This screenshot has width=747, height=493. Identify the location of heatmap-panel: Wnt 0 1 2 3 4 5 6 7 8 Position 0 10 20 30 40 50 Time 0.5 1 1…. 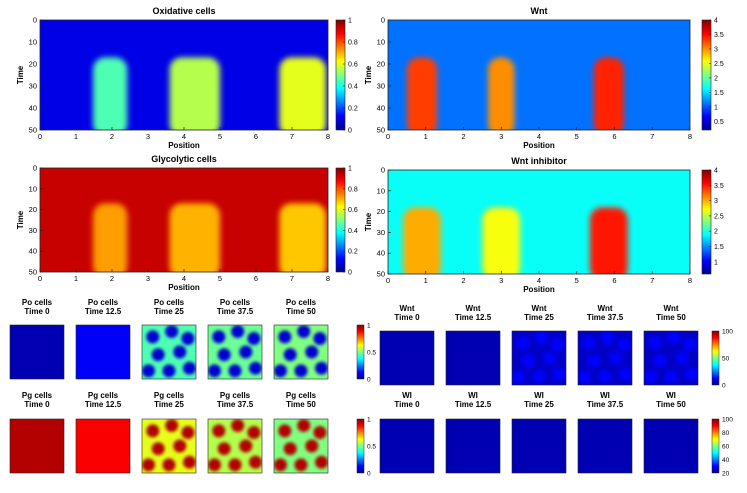
(544, 78).